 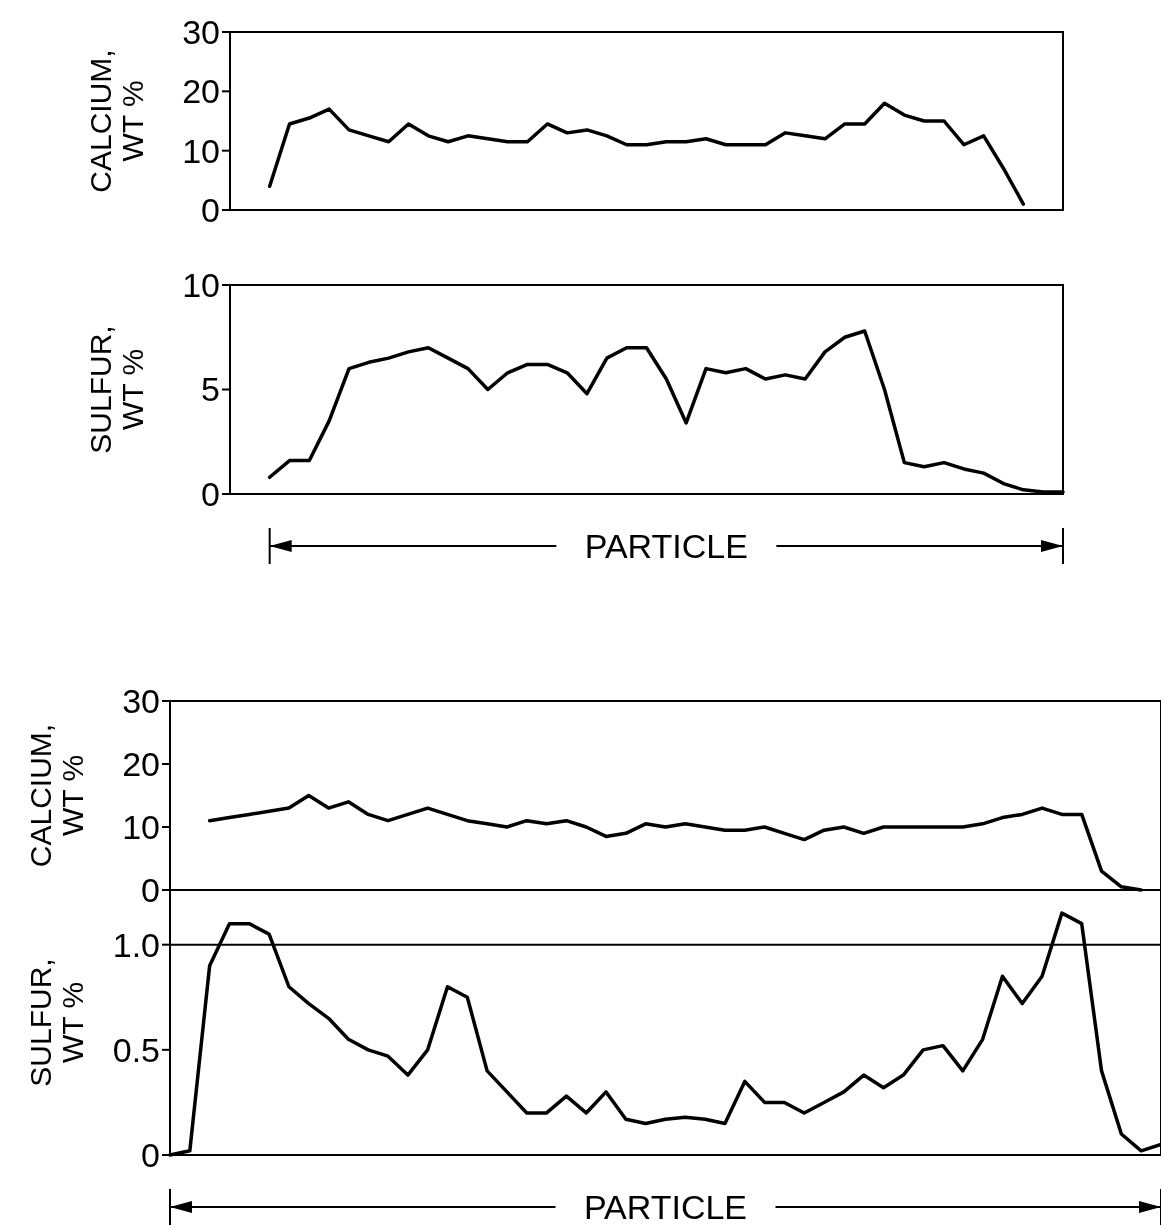 What do you see at coordinates (136, 944) in the screenshot?
I see `y-tick-label: 1.0` at bounding box center [136, 944].